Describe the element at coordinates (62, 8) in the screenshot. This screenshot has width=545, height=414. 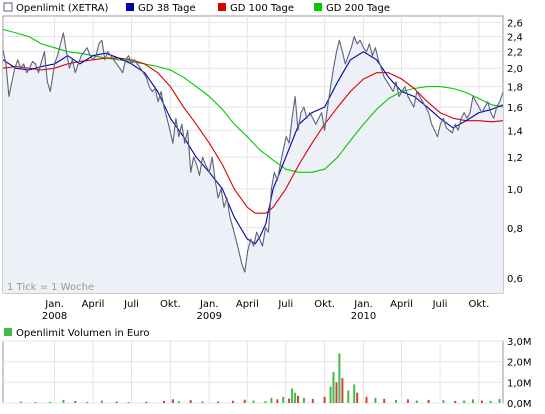
I see `legend-label-openlimit: Openlimit (XETRA)` at that location.